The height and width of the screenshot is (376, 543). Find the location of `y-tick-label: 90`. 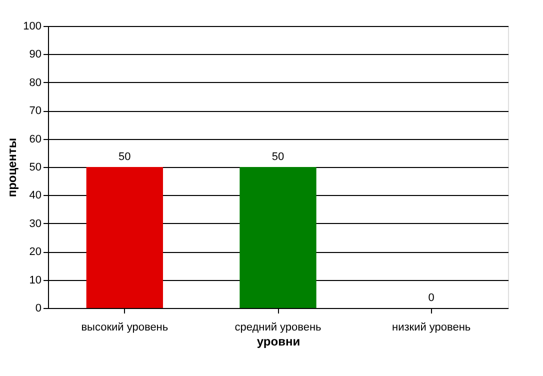

y-tick-label: 90 is located at coordinates (35, 54).